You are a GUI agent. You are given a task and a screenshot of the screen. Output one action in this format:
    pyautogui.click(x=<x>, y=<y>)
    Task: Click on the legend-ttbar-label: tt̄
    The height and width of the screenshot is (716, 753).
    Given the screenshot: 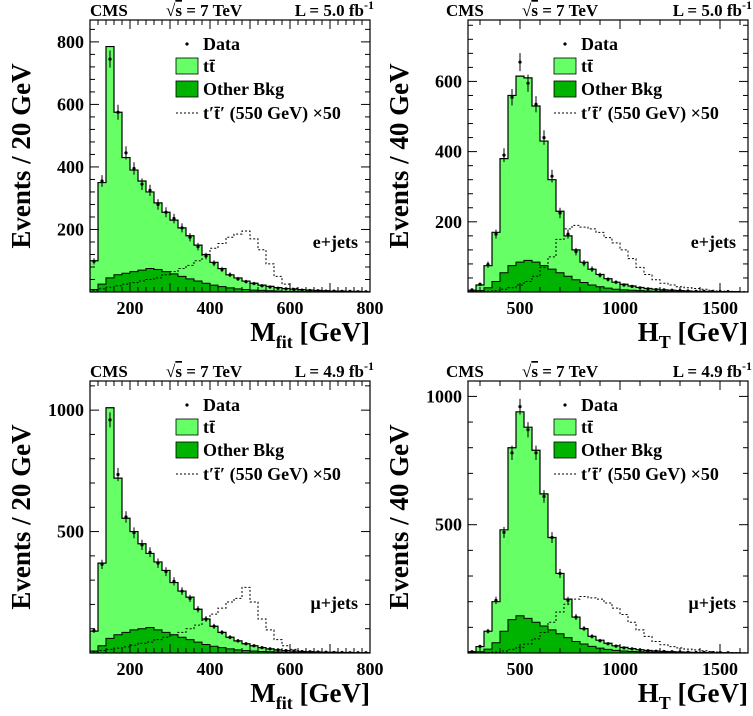 What is the action you would take?
    pyautogui.click(x=209, y=66)
    